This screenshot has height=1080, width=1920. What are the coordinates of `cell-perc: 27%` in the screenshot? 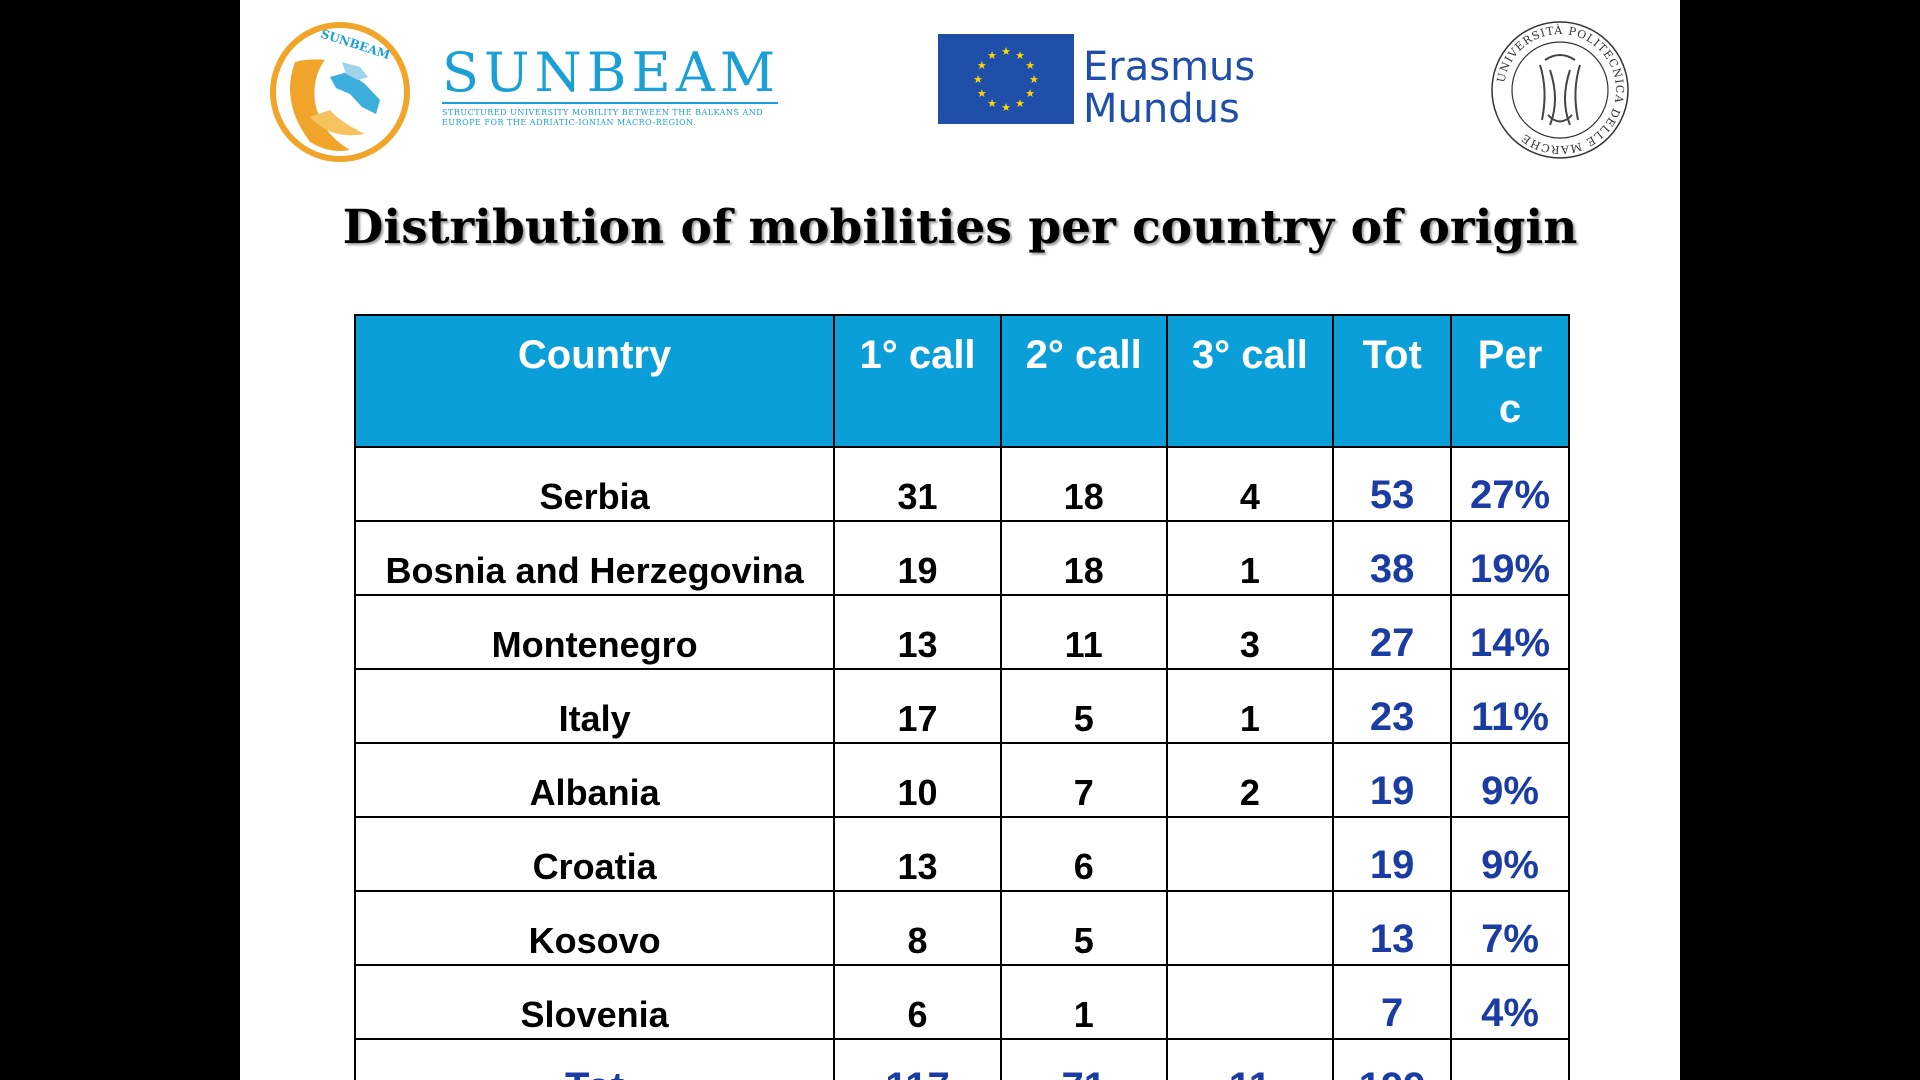 It's located at (1510, 484).